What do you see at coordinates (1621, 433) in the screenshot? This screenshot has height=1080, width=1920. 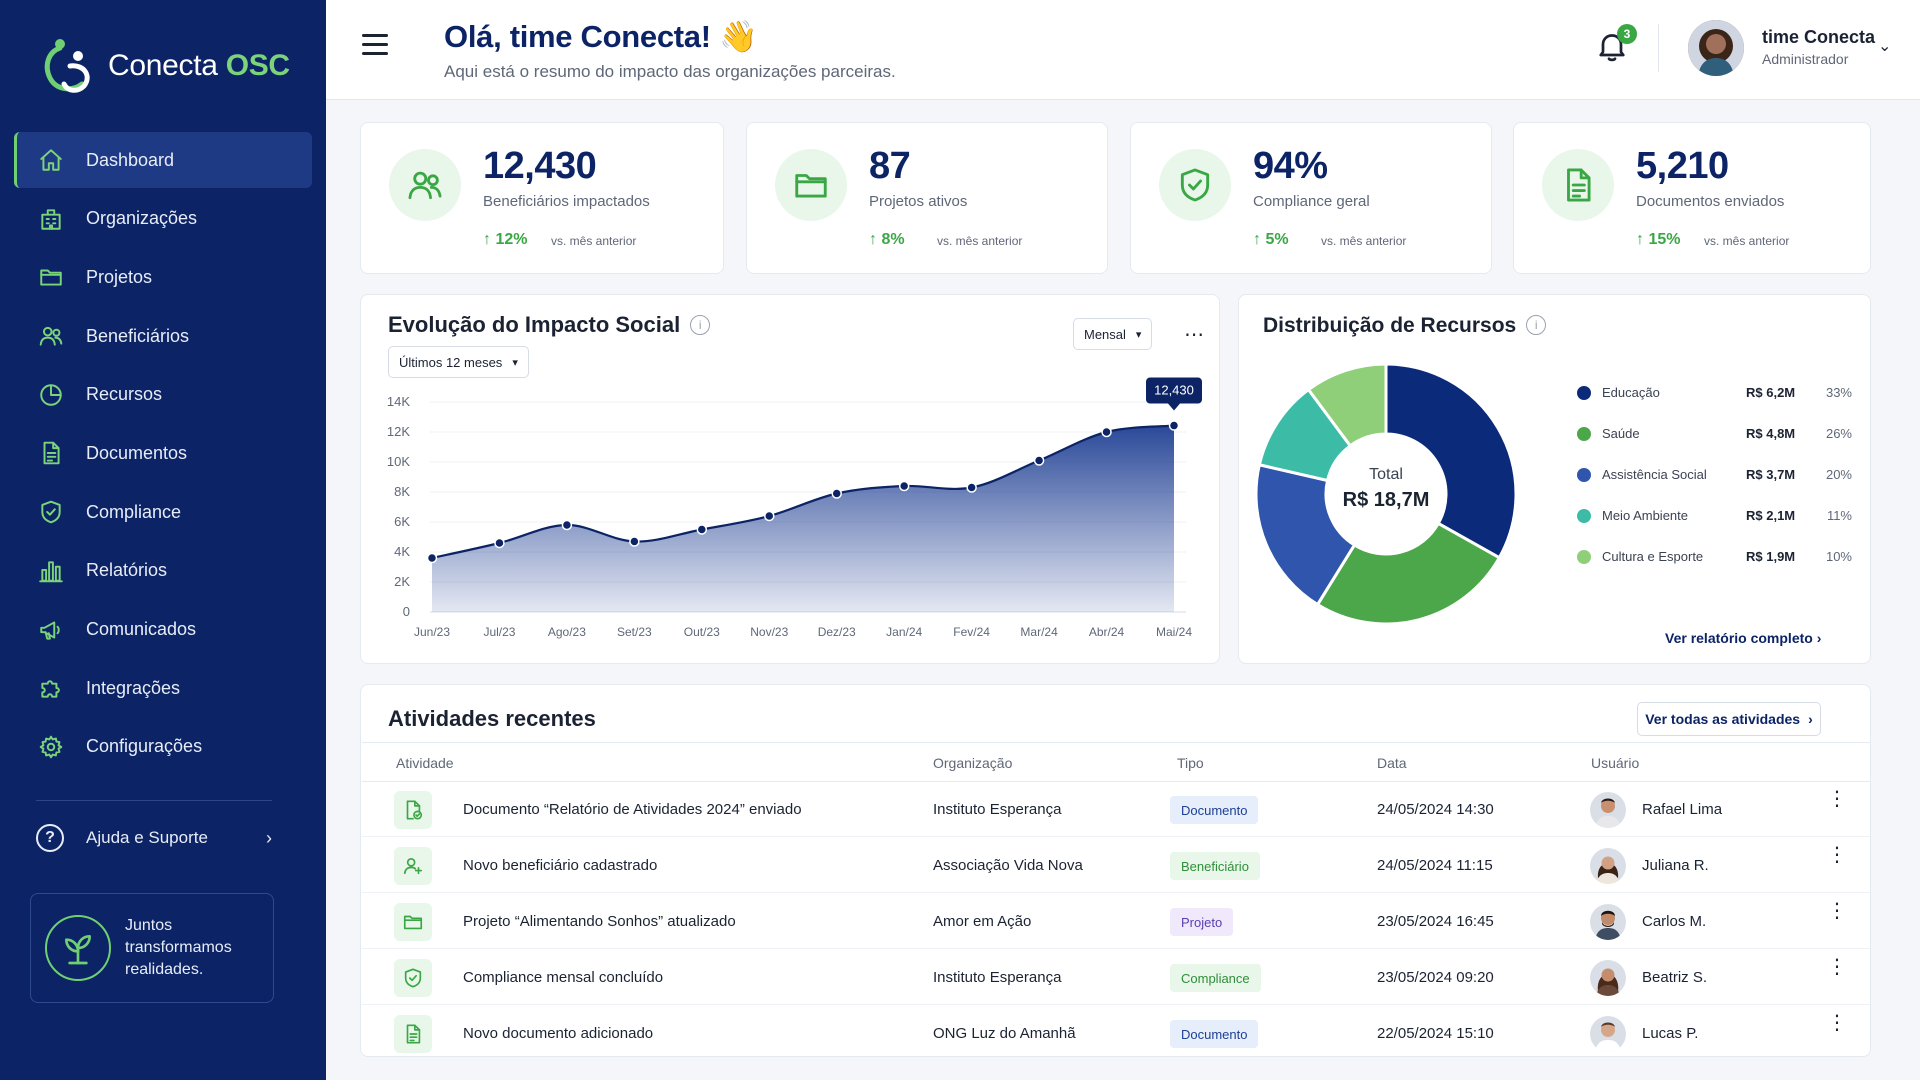 I see `legend-label: Saúde` at bounding box center [1621, 433].